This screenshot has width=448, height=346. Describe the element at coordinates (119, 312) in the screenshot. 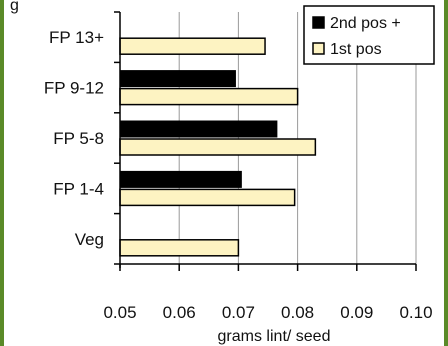

I see `x-tick-label: 0.05` at that location.